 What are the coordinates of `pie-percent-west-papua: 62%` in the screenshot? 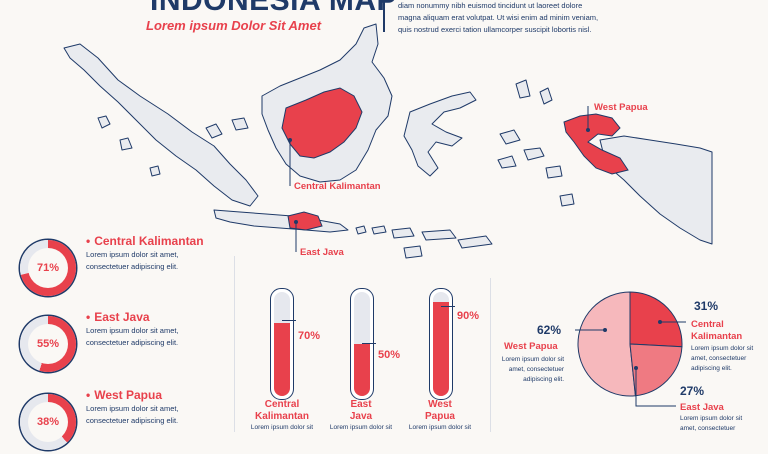 It's located at (549, 330).